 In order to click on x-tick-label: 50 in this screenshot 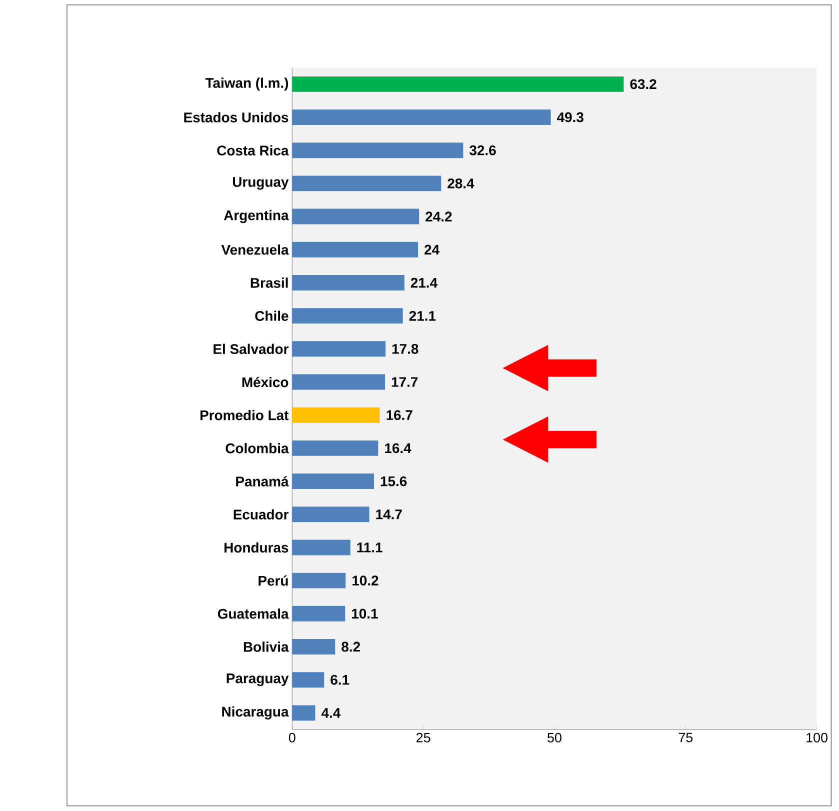, I will do `click(555, 738)`.